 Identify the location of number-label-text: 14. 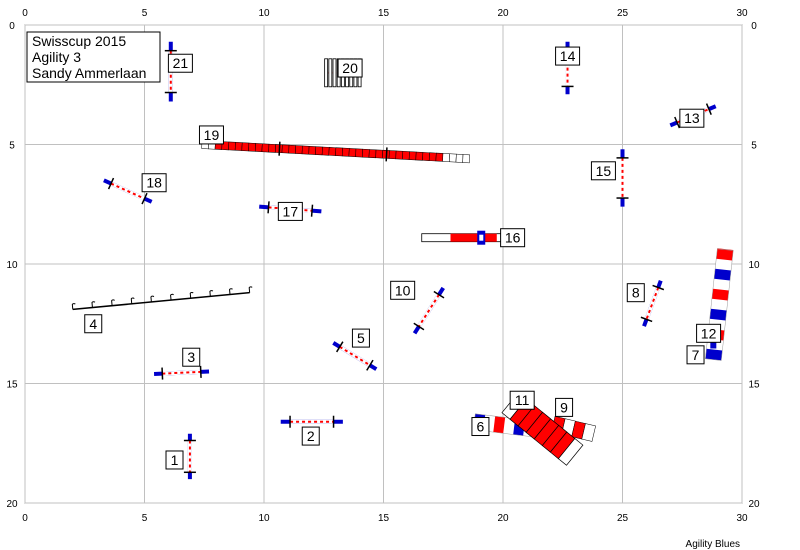
(568, 56).